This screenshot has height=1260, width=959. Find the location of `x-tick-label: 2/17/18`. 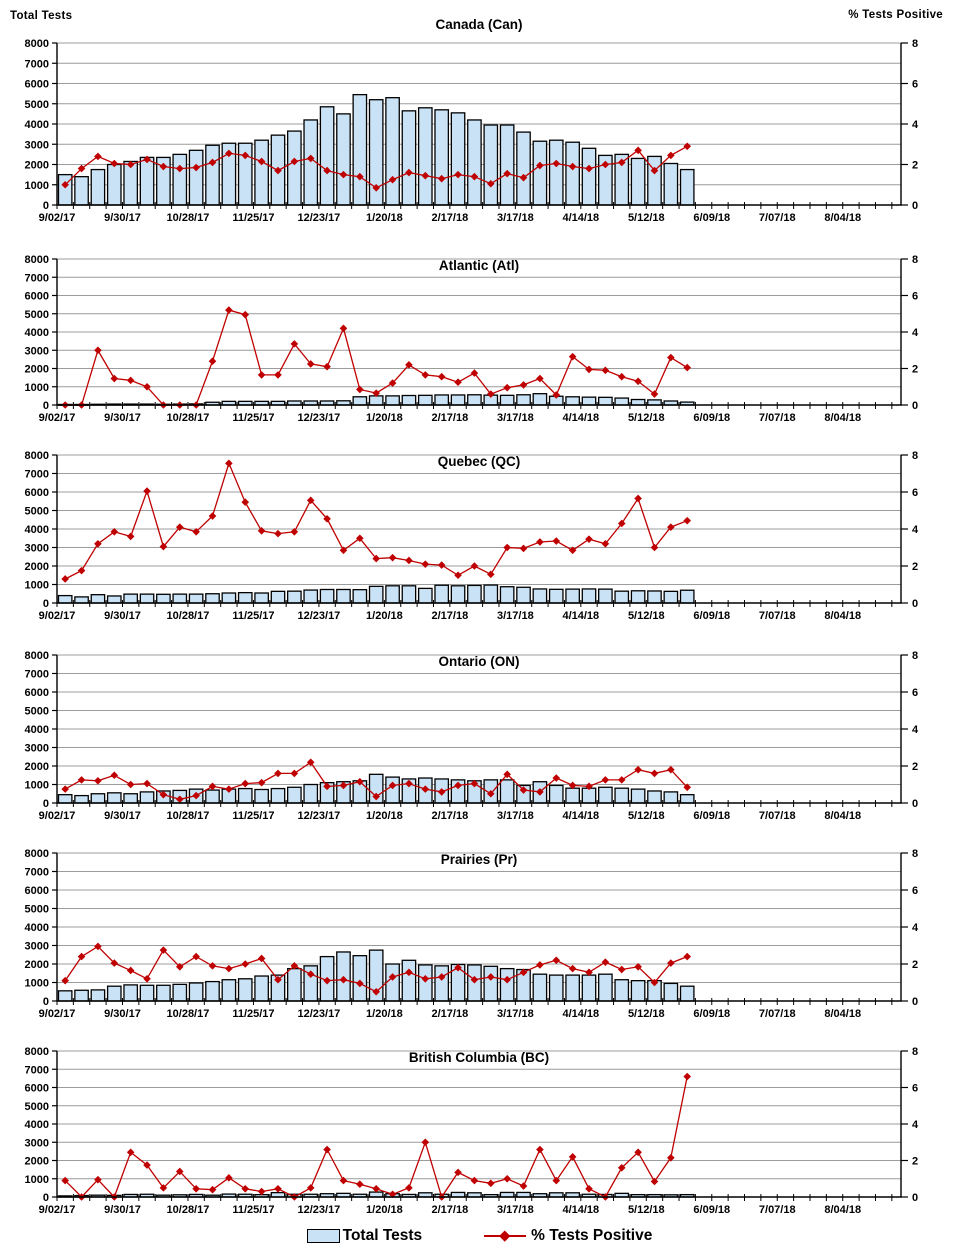

x-tick-label: 2/17/18 is located at coordinates (450, 218).